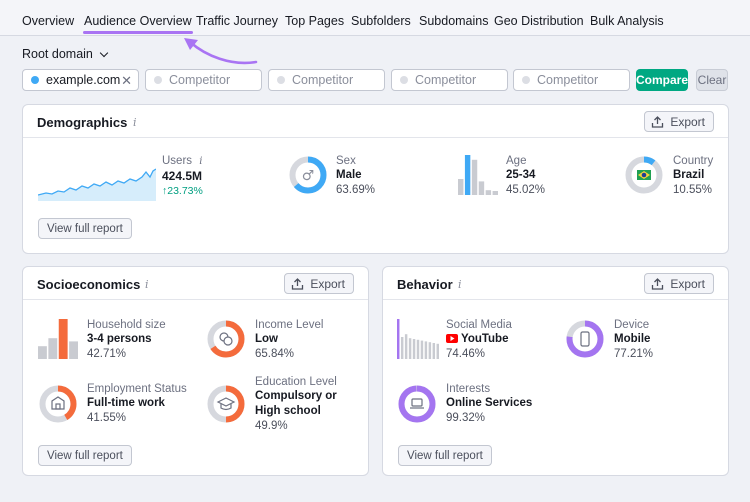 This screenshot has width=750, height=502. I want to click on clear-button: Clear, so click(712, 80).